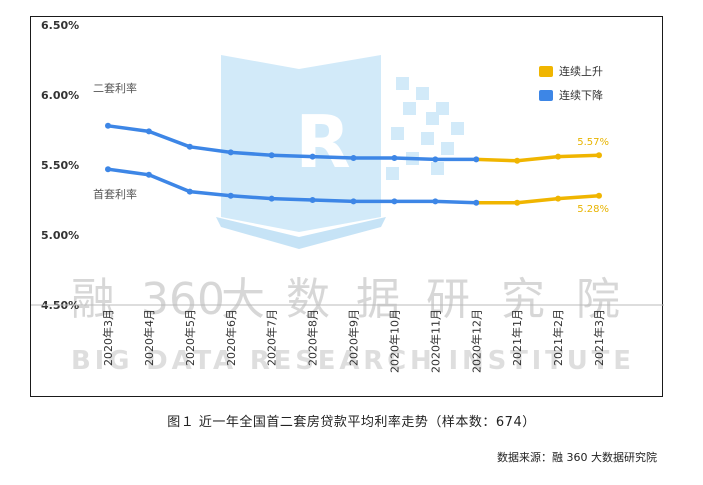 The height and width of the screenshot is (485, 703). I want to click on x-tick-label: 2020年4月, so click(149, 337).